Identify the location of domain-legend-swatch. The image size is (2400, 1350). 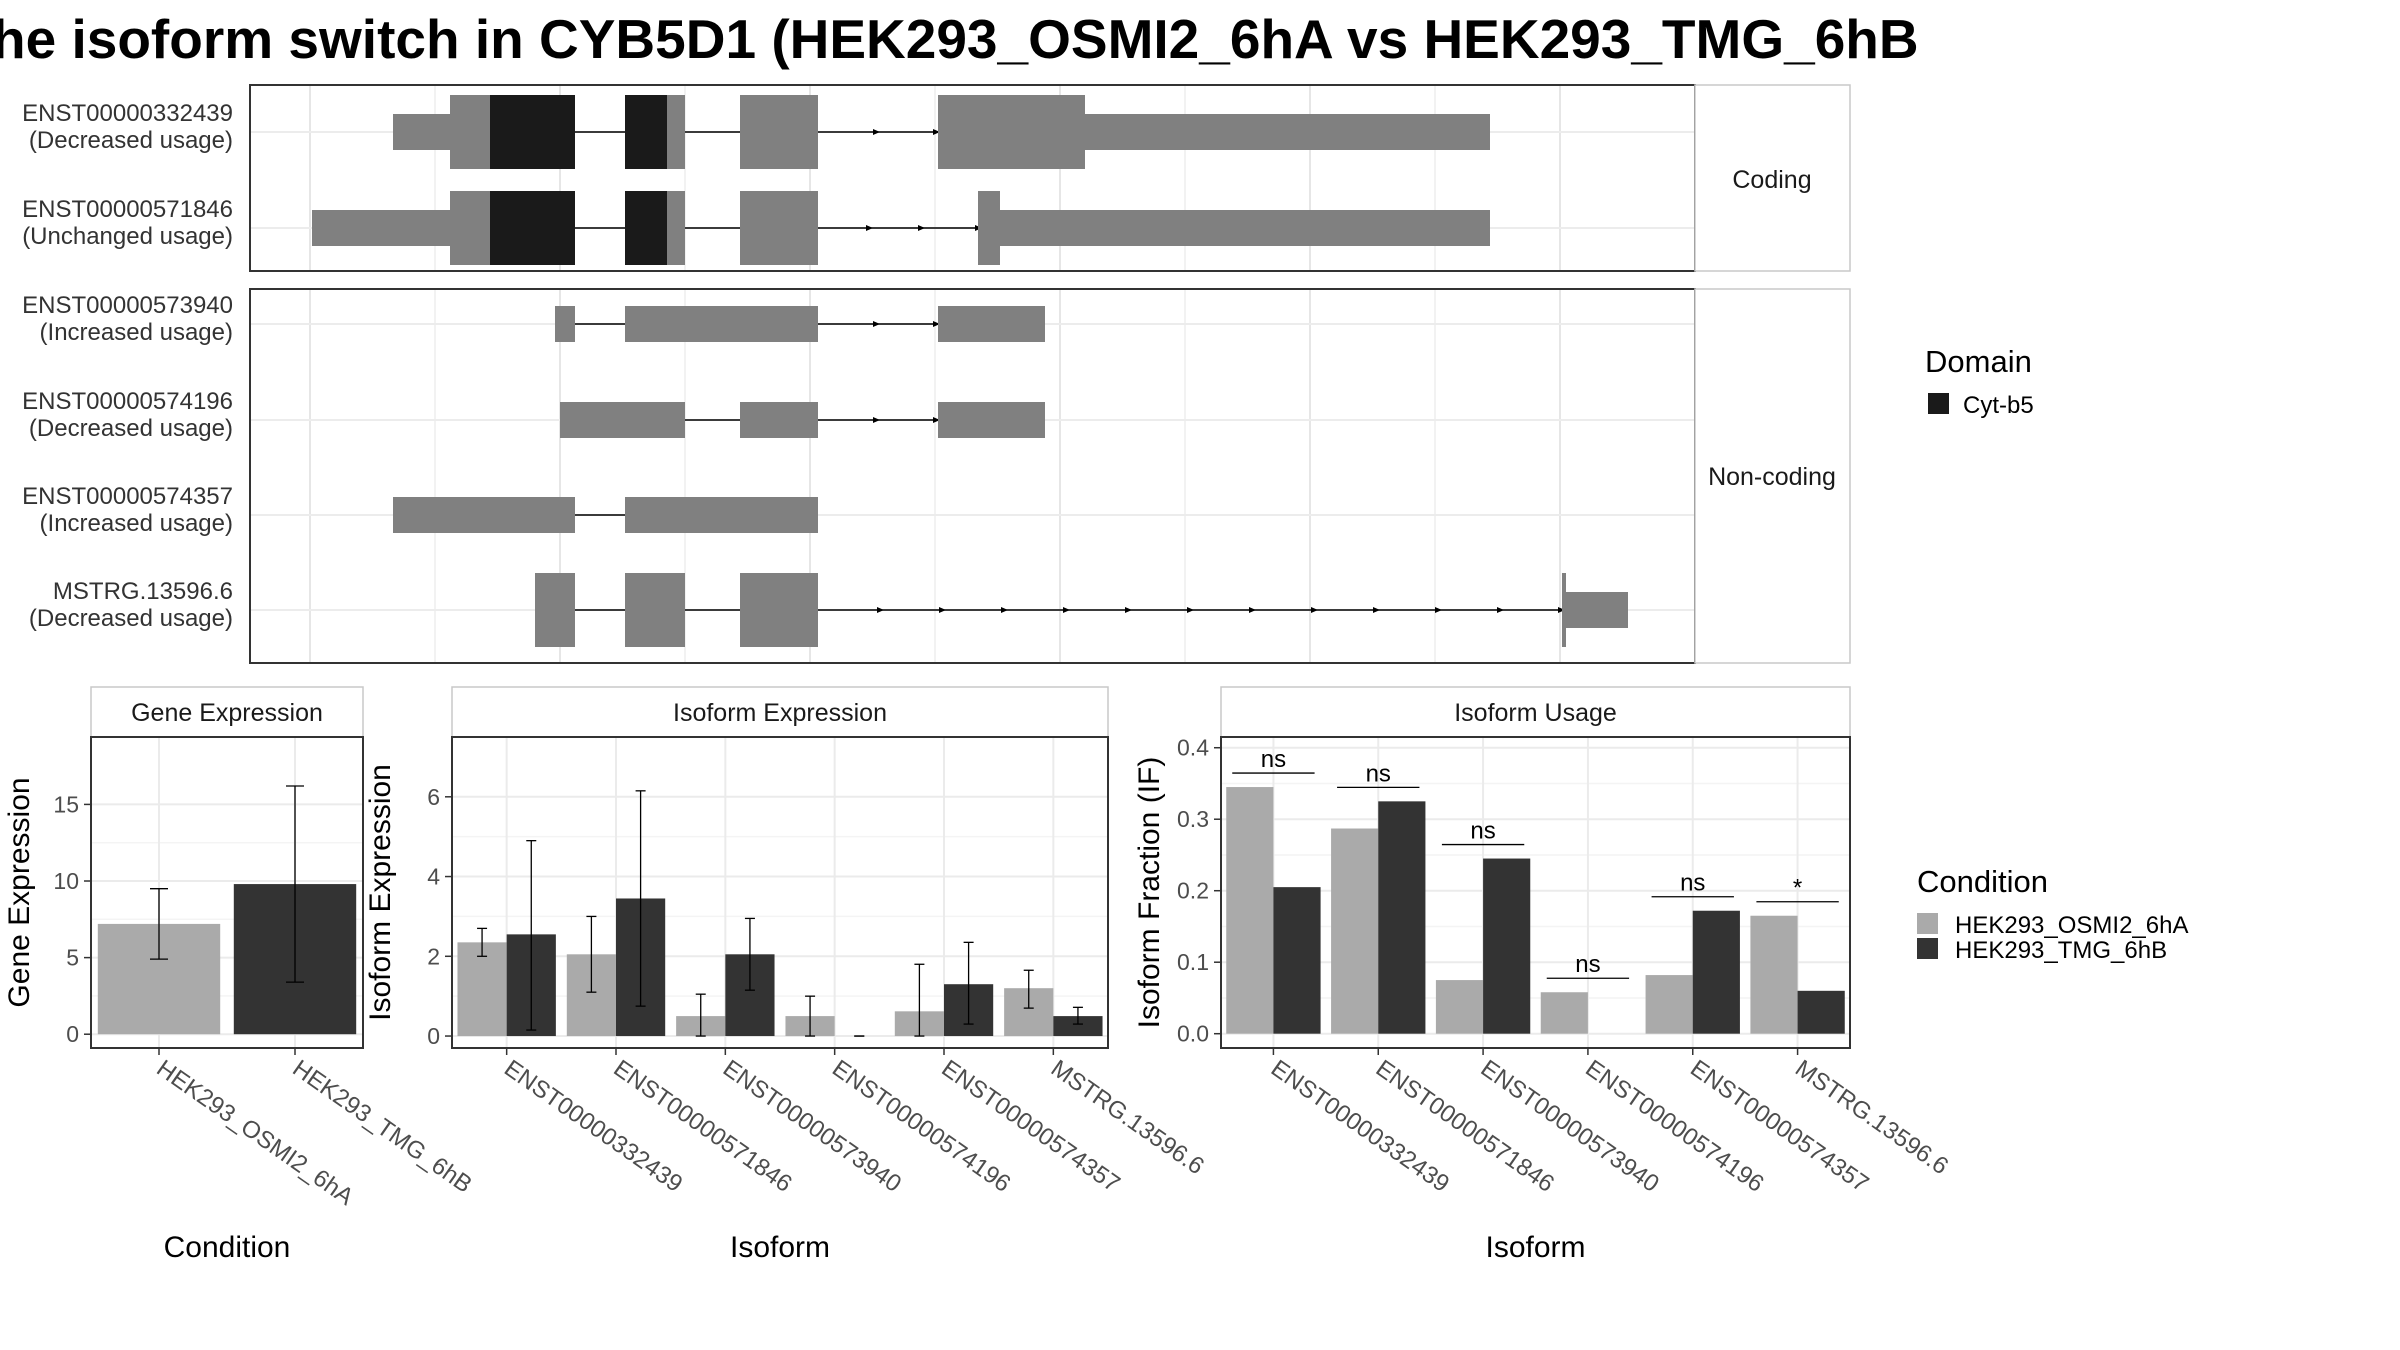
(1938, 403).